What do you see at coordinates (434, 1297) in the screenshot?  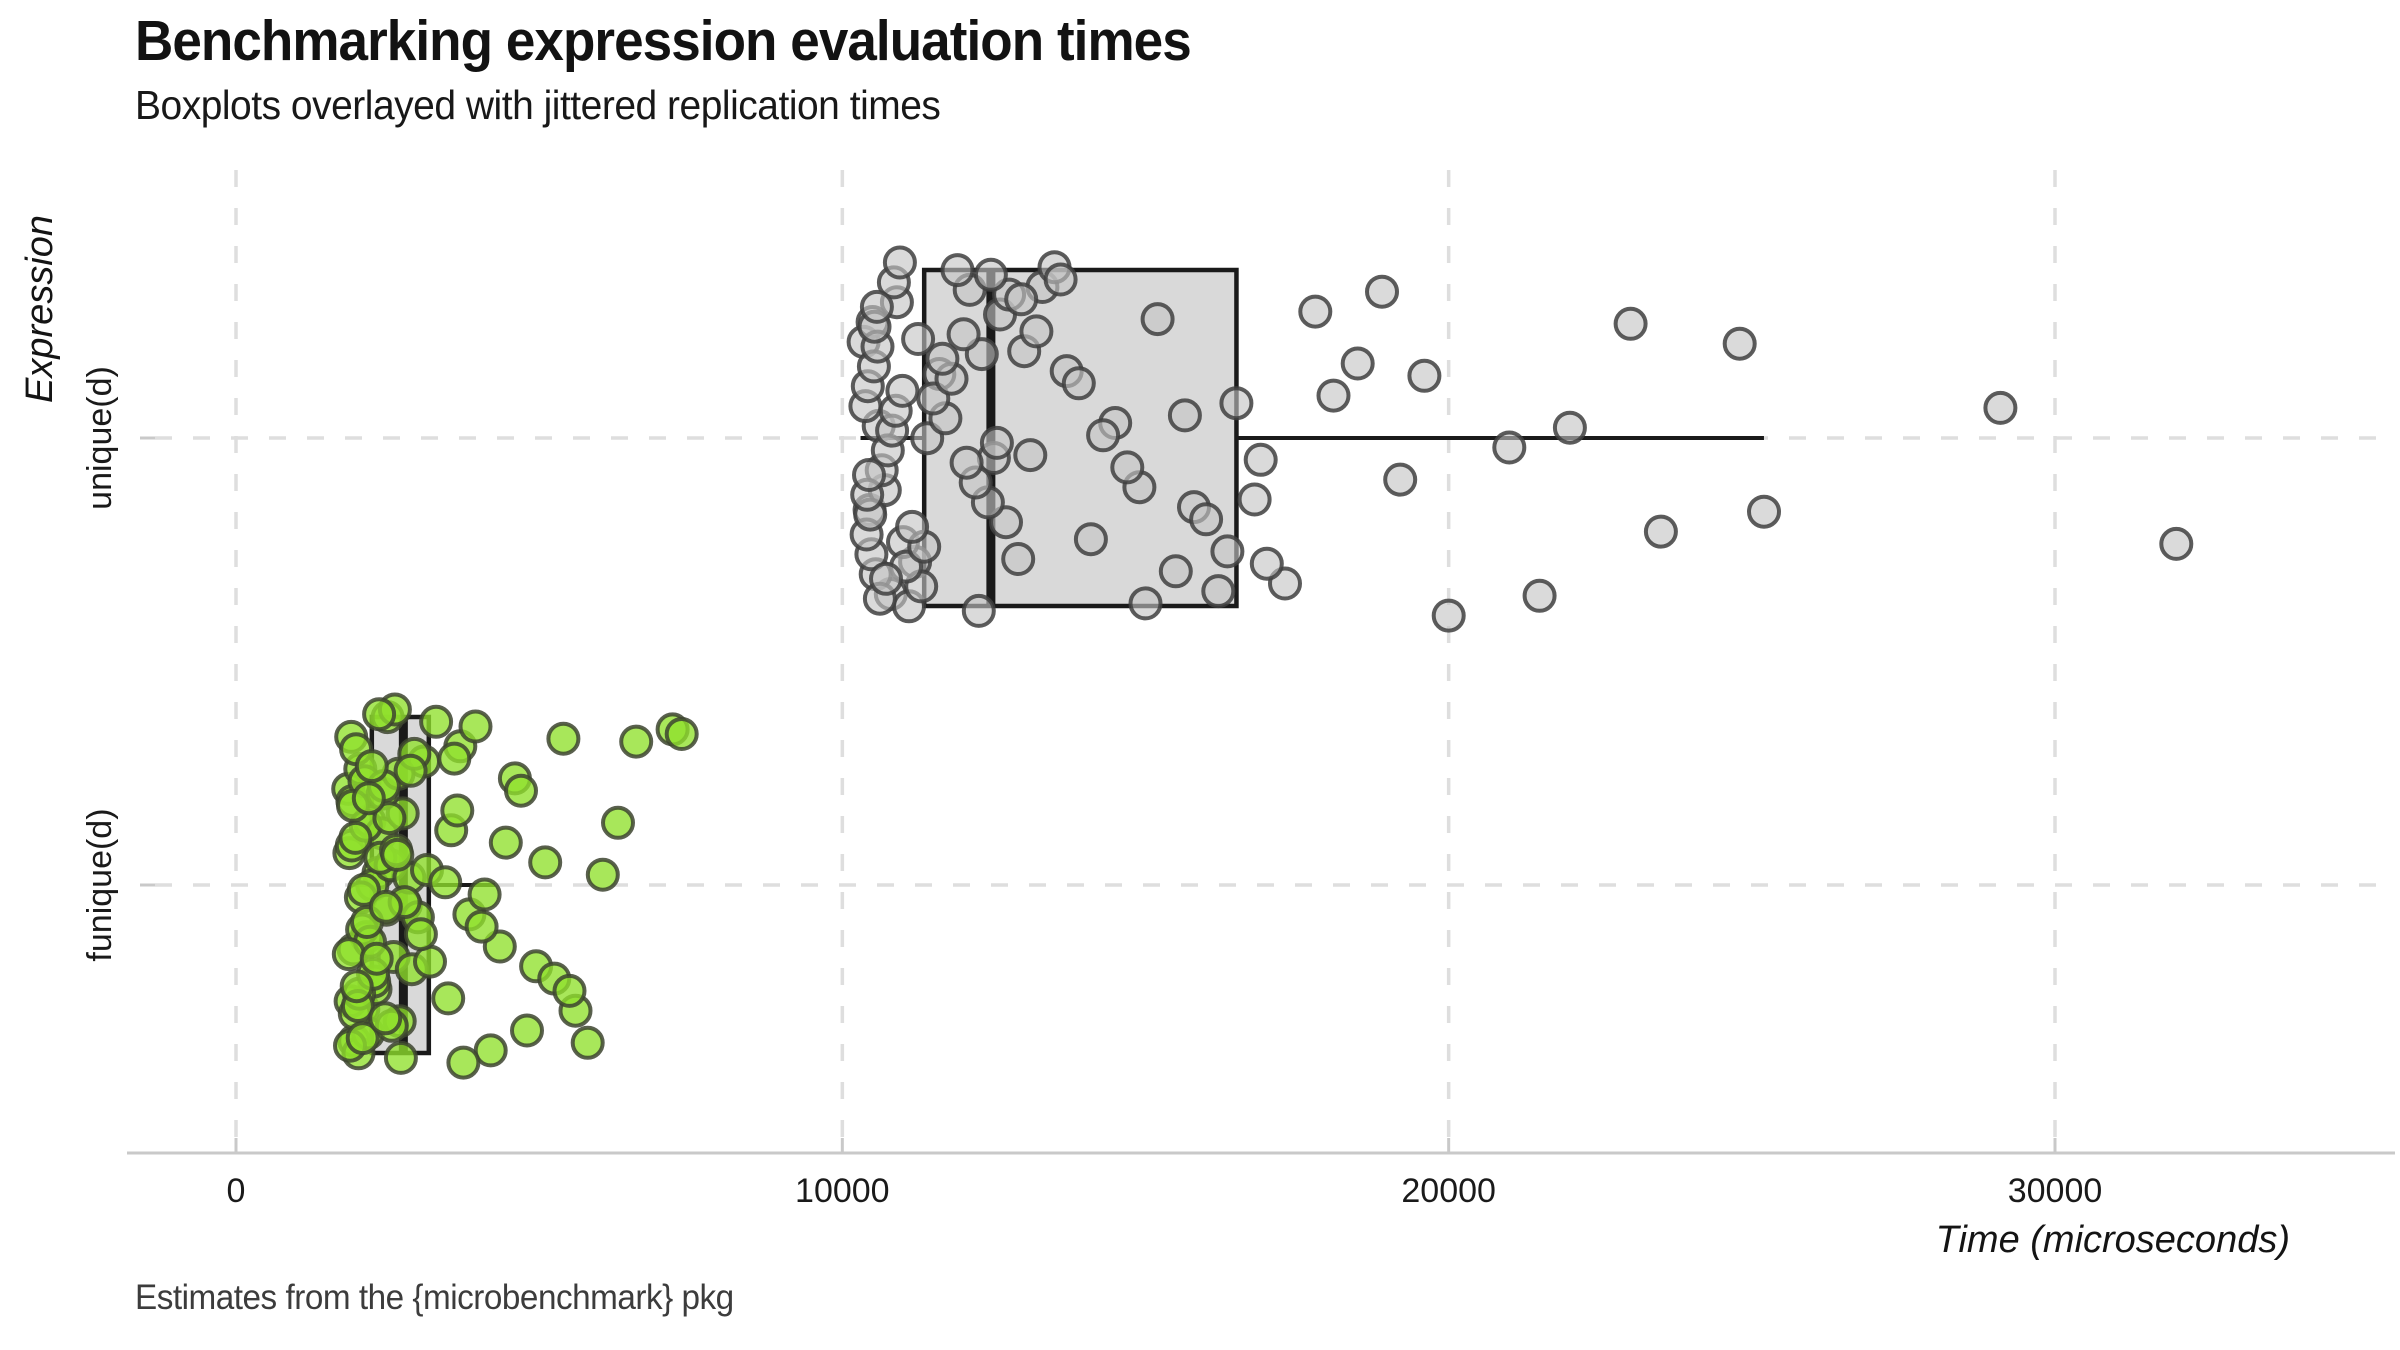 I see `chart-caption: Estimates from the {microbenchmark} pkg` at bounding box center [434, 1297].